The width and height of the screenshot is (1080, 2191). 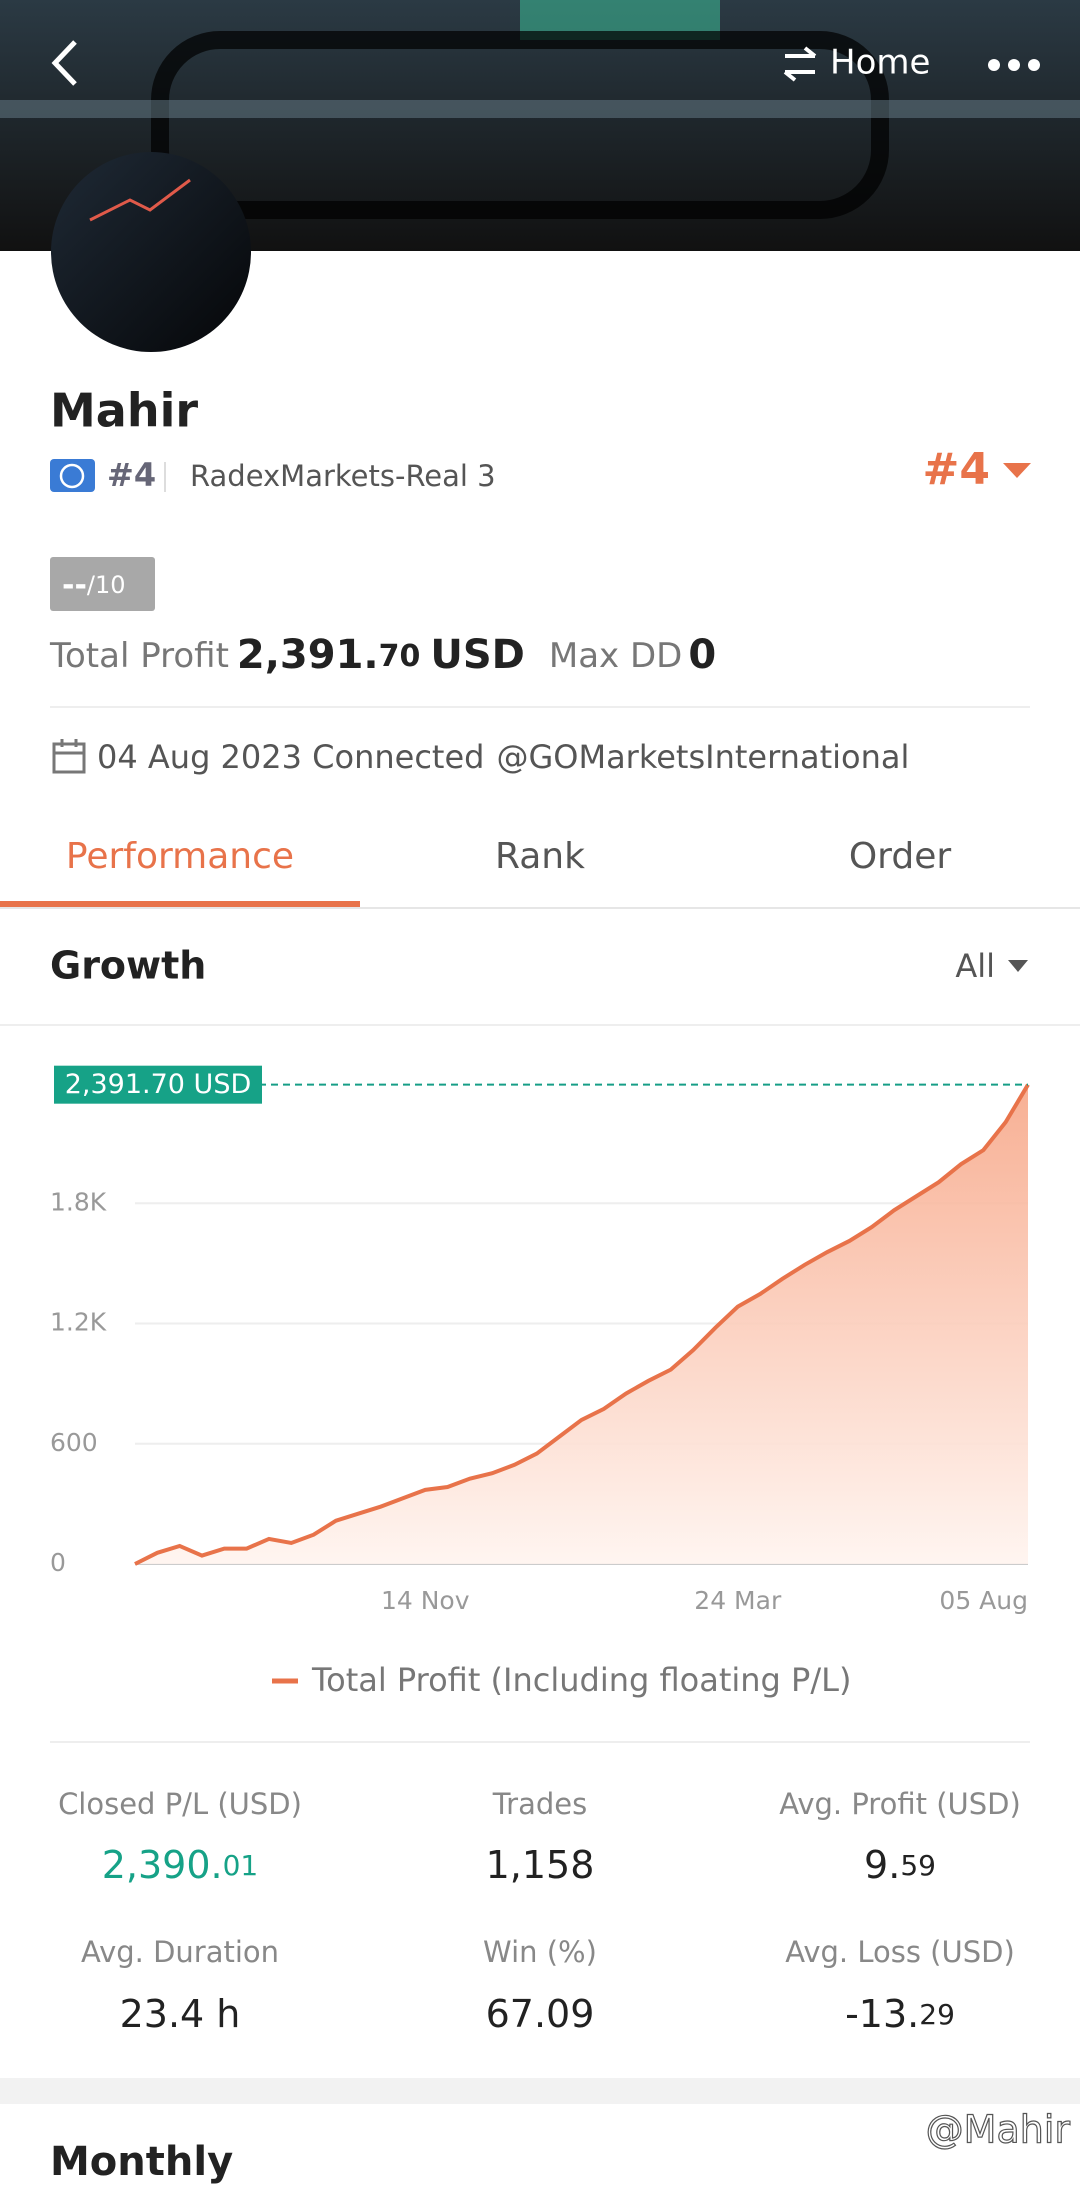 What do you see at coordinates (74, 1442) in the screenshot?
I see `y-tick-label: 600` at bounding box center [74, 1442].